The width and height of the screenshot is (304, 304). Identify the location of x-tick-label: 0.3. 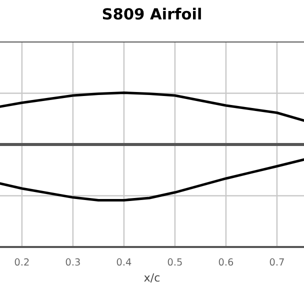
(73, 262).